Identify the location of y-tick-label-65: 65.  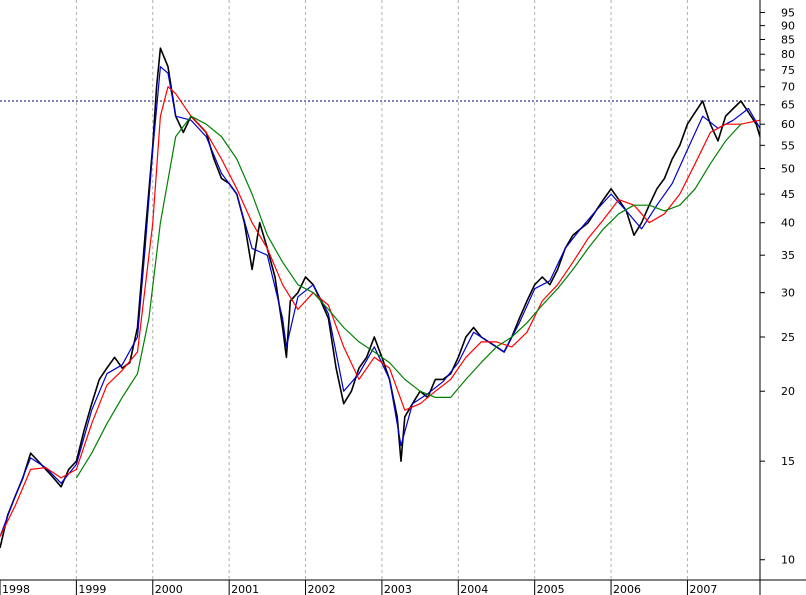
(788, 105).